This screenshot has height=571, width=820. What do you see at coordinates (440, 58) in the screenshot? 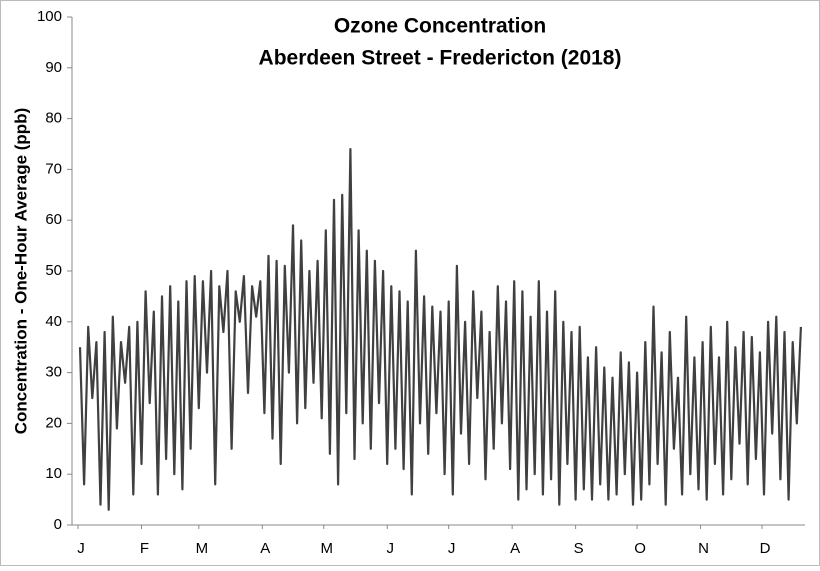
I see `chart-subtitle: Aberdeen Street - Fredericton (2018)` at bounding box center [440, 58].